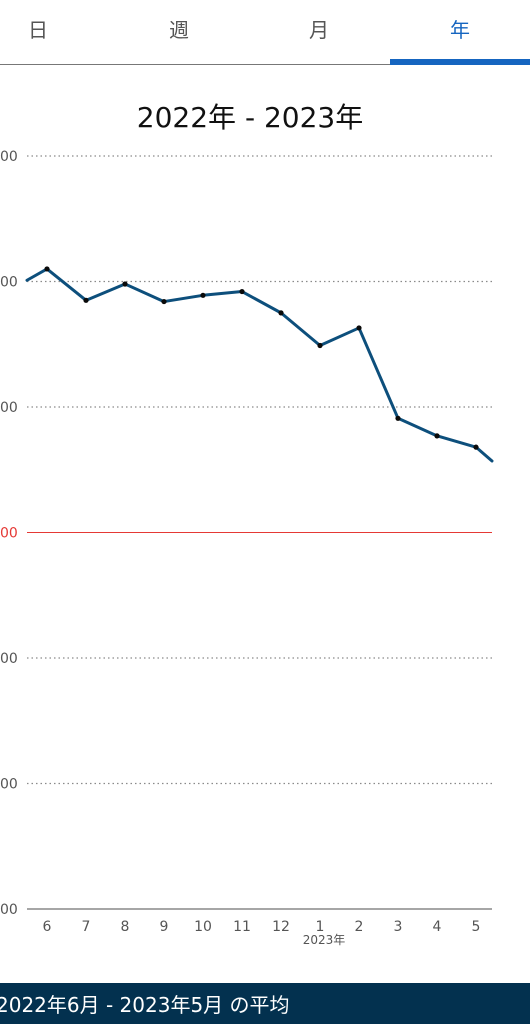 The width and height of the screenshot is (530, 1024). Describe the element at coordinates (203, 927) in the screenshot. I see `x-tick-label: 10` at that location.